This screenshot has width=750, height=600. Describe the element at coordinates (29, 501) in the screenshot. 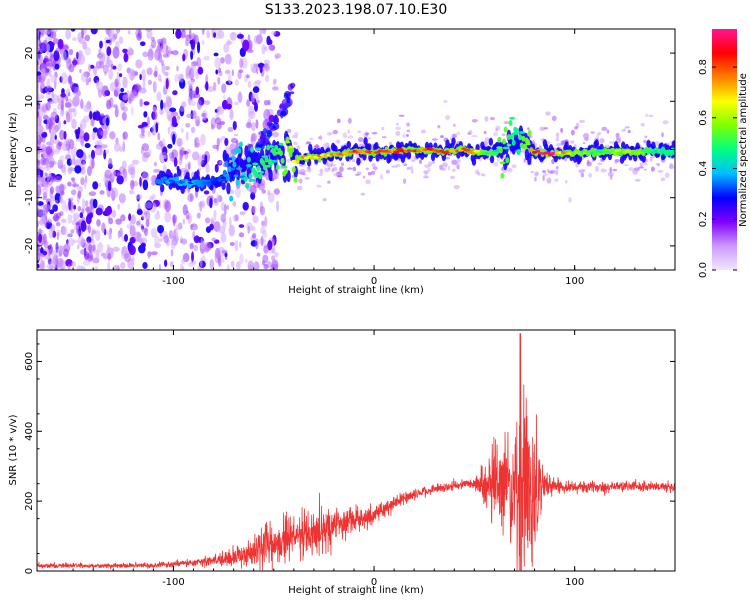

I see `snr-y-tick-label: 200` at that location.